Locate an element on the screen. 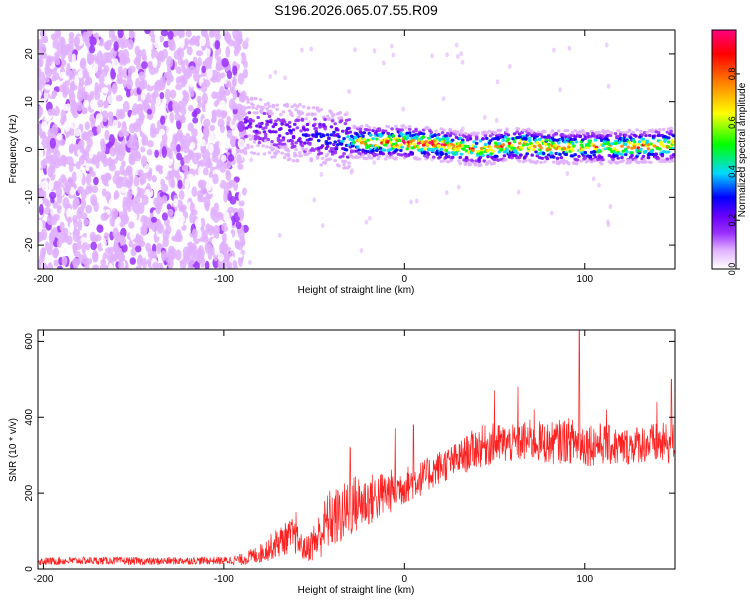 The height and width of the screenshot is (600, 750). x-tick-label: 100 is located at coordinates (584, 279).